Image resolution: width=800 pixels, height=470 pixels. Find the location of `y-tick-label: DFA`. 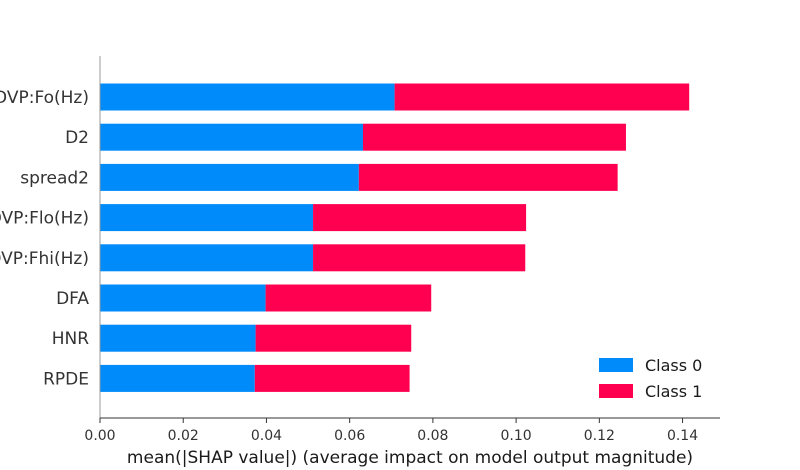

y-tick-label: DFA is located at coordinates (72, 299).